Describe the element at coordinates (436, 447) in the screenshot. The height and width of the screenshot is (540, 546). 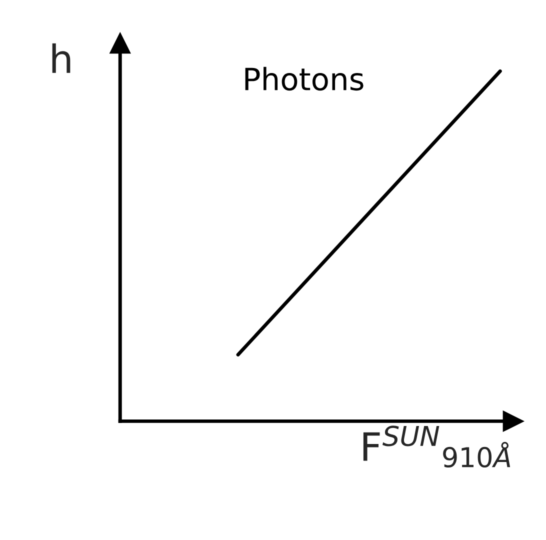
I see `x-axis-title: F$^{SUN}$$_{910Å}$` at that location.